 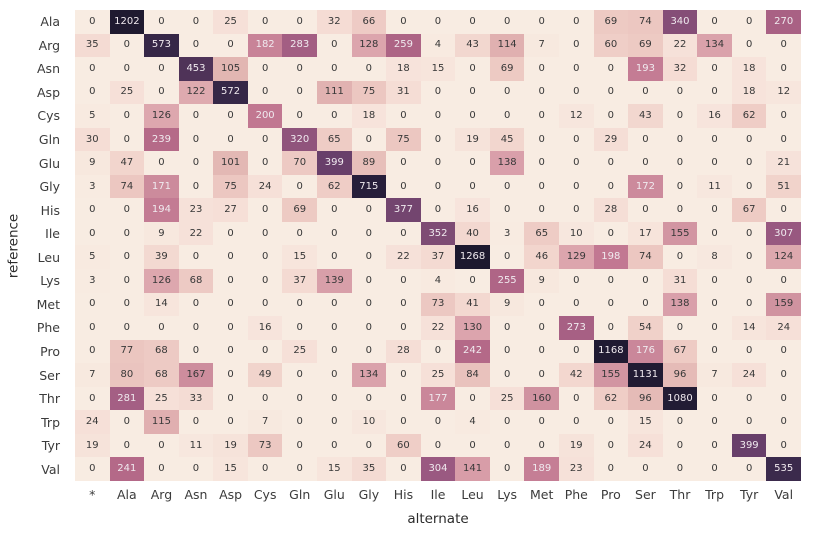 I want to click on heatmap-cell: 399, so click(x=334, y=163).